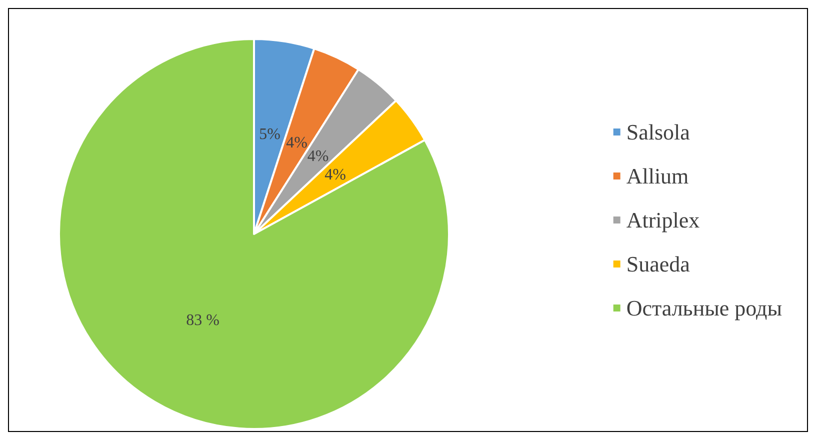 The width and height of the screenshot is (817, 440). I want to click on data-label: 5%, so click(269, 135).